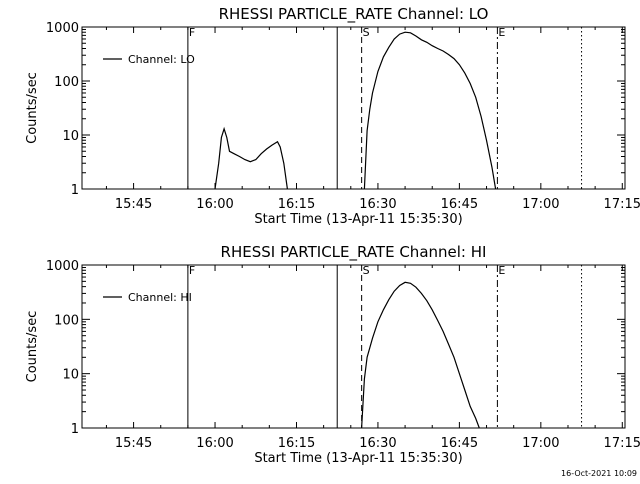  Describe the element at coordinates (160, 297) in the screenshot. I see `legend-label: Channel: HI` at that location.